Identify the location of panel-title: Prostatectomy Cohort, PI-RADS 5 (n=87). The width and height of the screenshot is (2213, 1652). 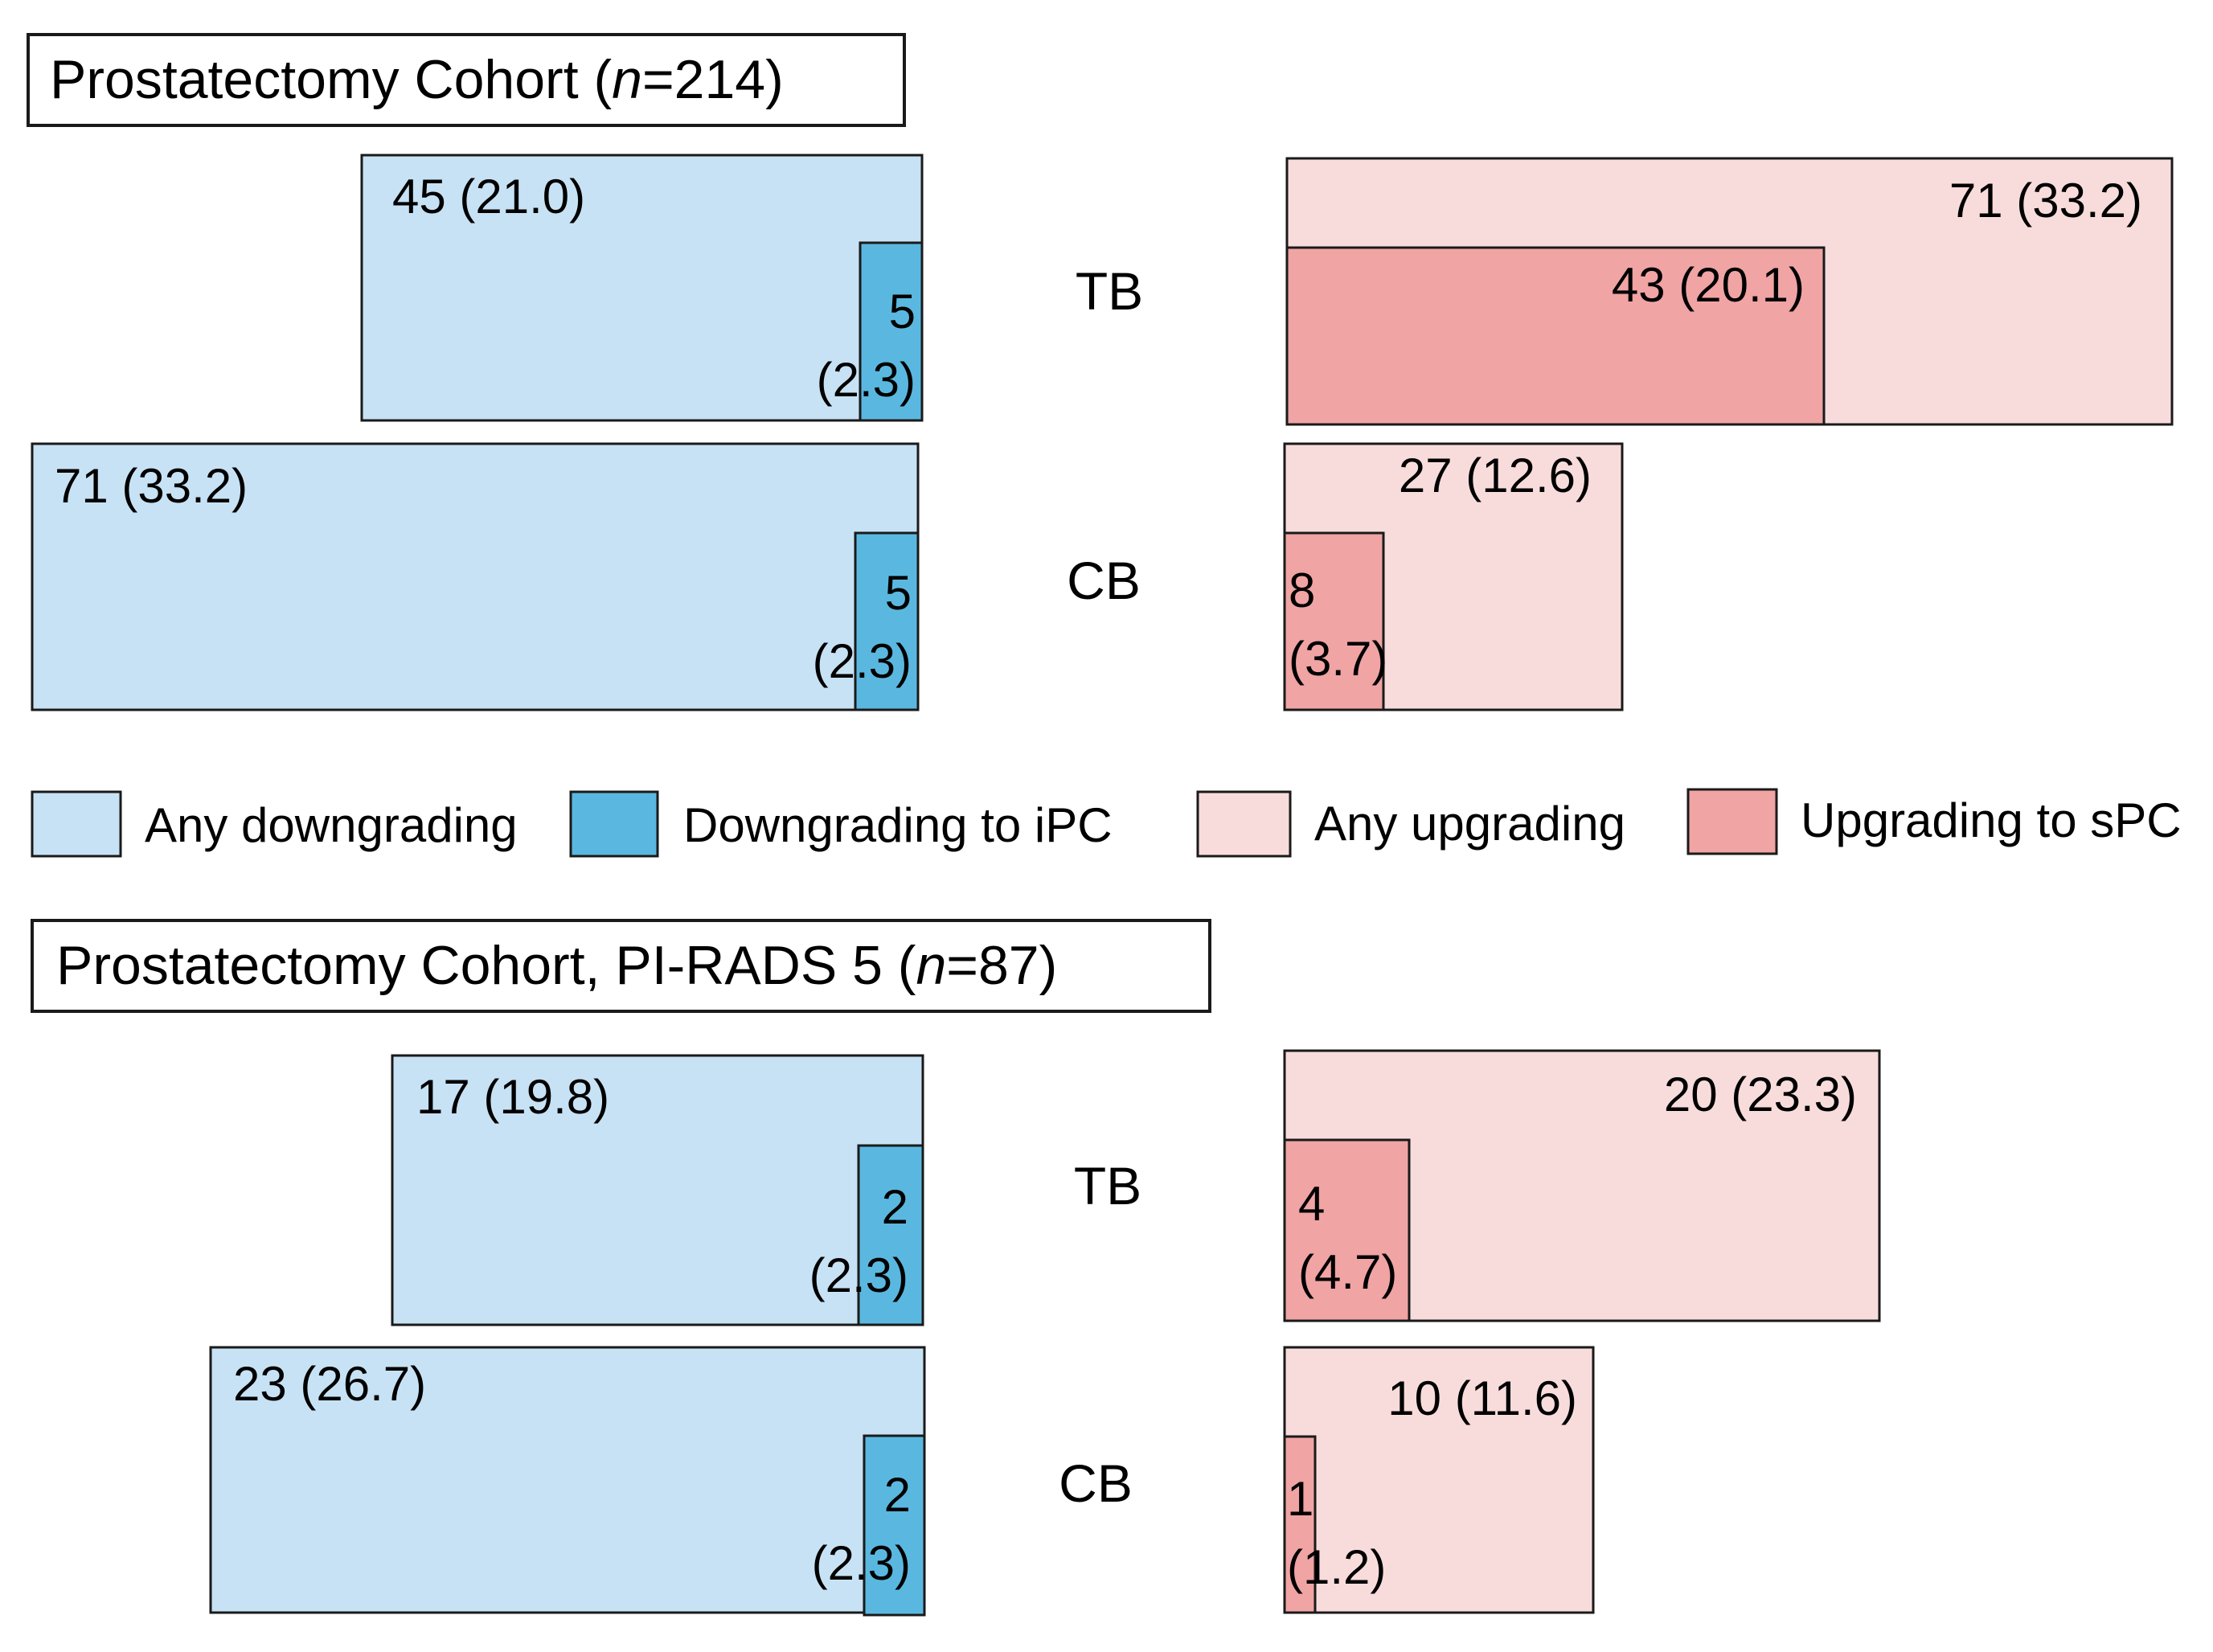
(556, 965).